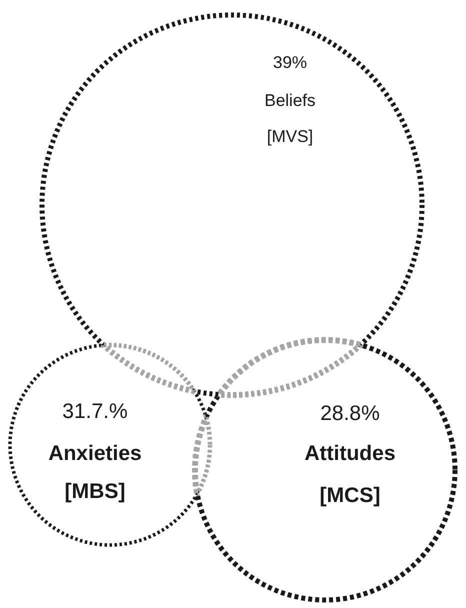 This screenshot has height=608, width=466. I want to click on data-label: 28.8%, so click(350, 413).